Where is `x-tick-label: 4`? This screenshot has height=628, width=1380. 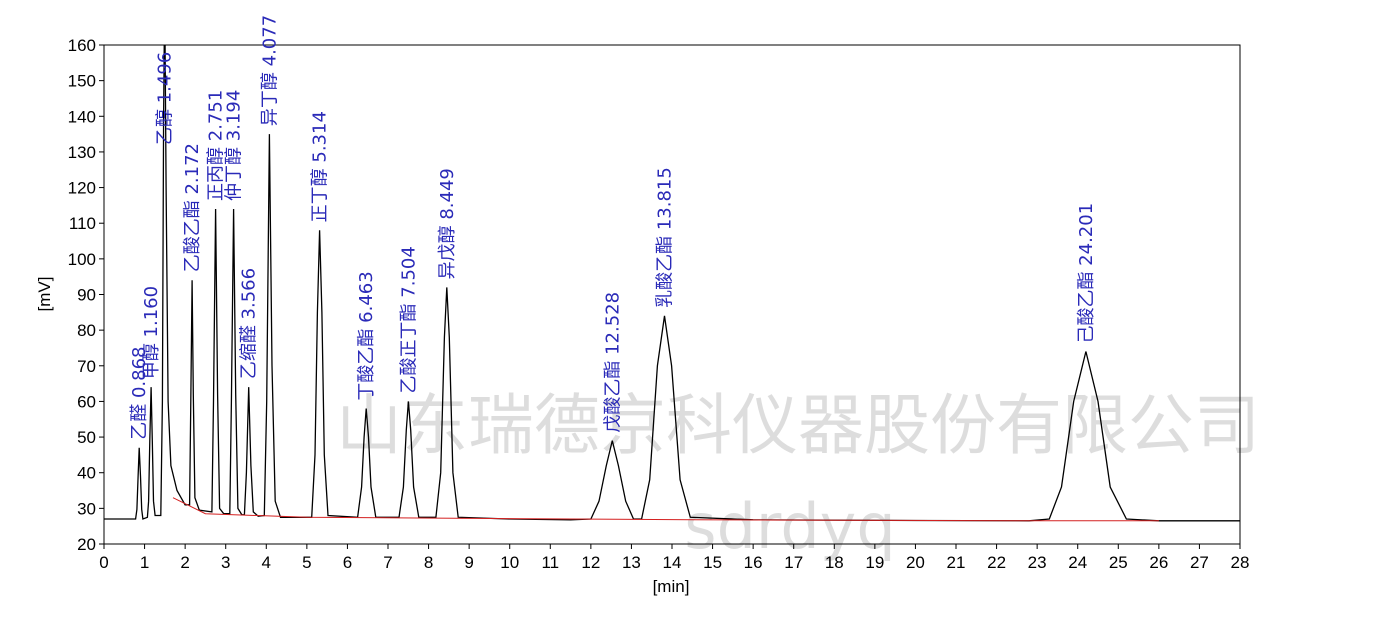
x-tick-label: 4 is located at coordinates (266, 562).